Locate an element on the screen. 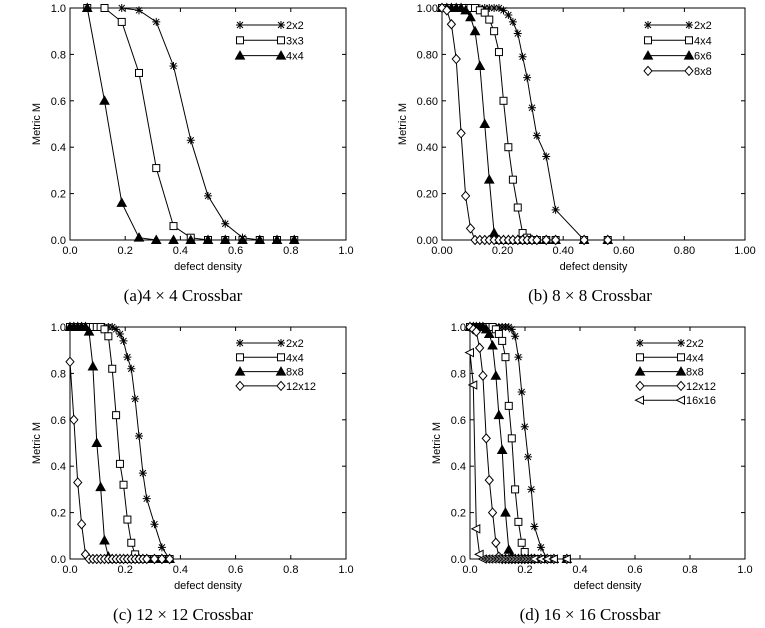 This screenshot has width=765, height=628. series-12x12 is located at coordinates (120, 460).